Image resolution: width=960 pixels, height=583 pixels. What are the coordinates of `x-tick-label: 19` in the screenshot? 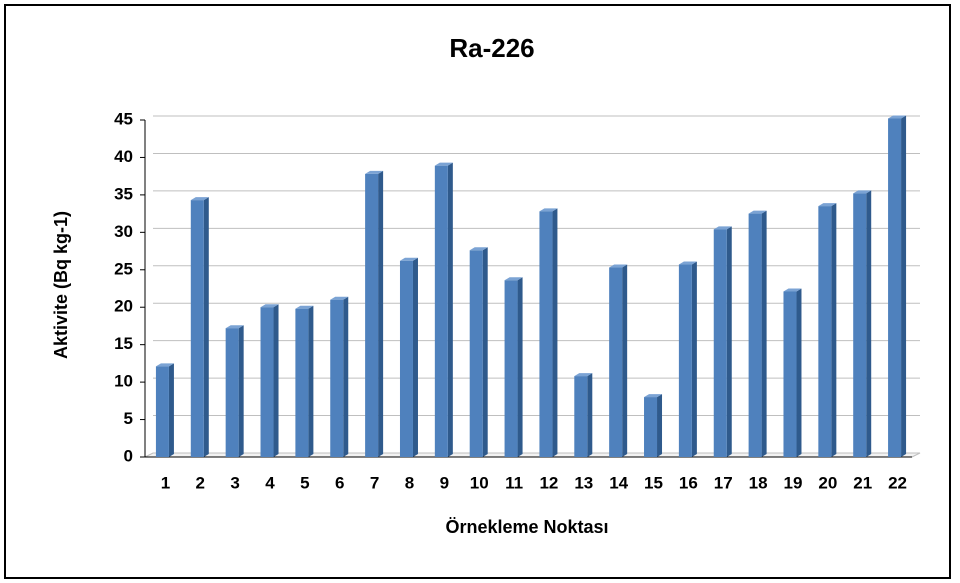 It's located at (793, 482).